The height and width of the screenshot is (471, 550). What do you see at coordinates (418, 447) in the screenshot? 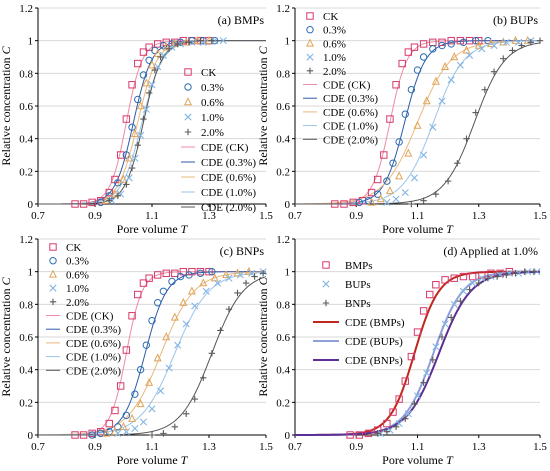
I see `x-tick-label: 1.1` at bounding box center [418, 447].